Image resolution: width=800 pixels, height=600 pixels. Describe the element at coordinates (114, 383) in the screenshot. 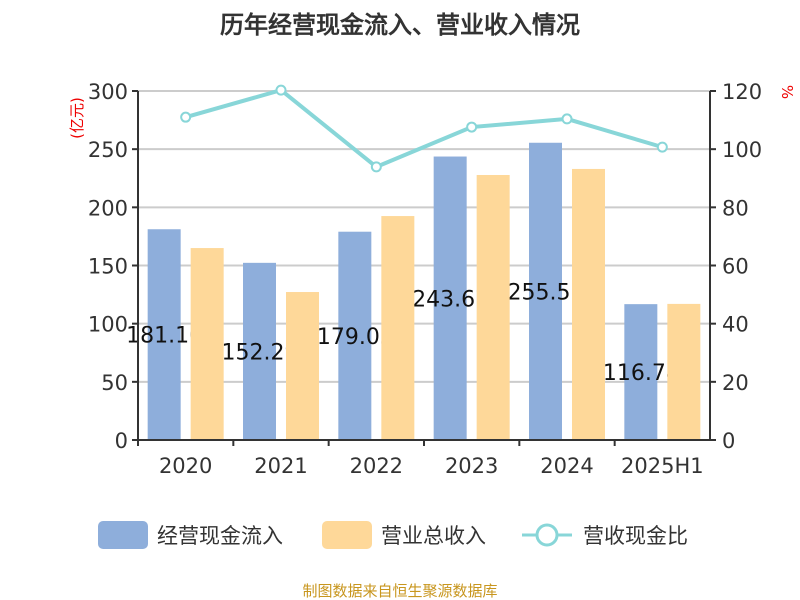

I see `y-tick-label: 50` at that location.